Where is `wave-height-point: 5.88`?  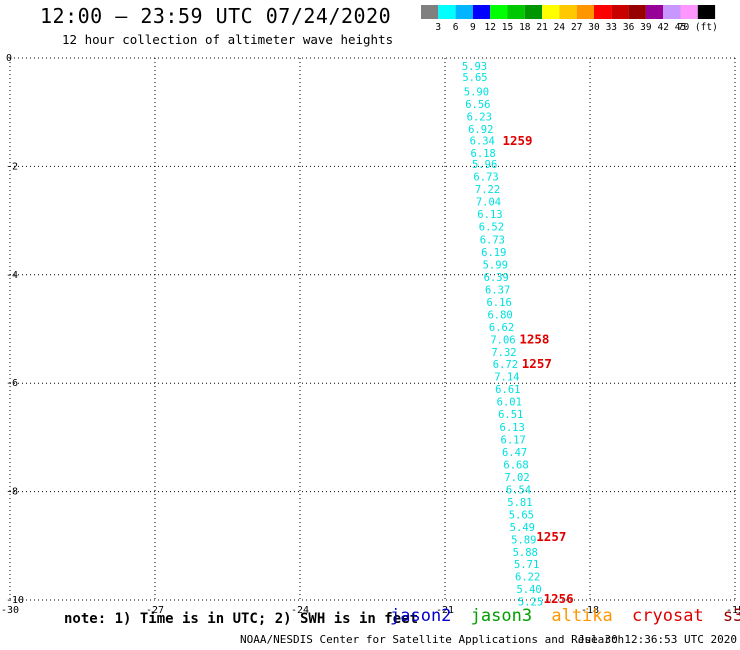 wave-height-point: 5.88 is located at coordinates (525, 553).